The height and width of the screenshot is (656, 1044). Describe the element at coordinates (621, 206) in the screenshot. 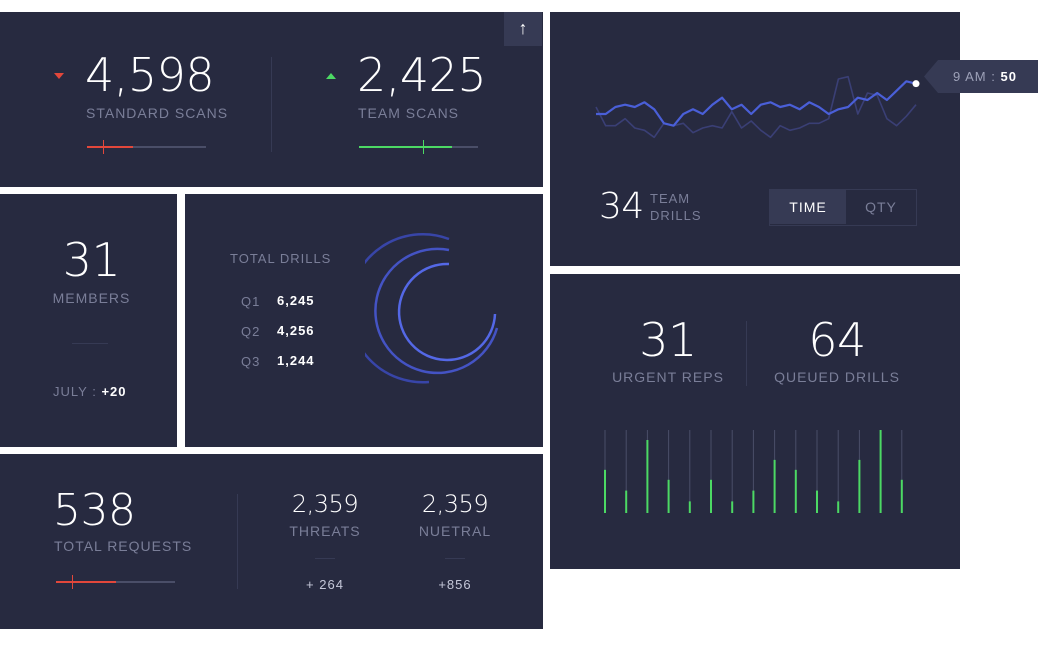

I see `team-drills-value: 34` at that location.